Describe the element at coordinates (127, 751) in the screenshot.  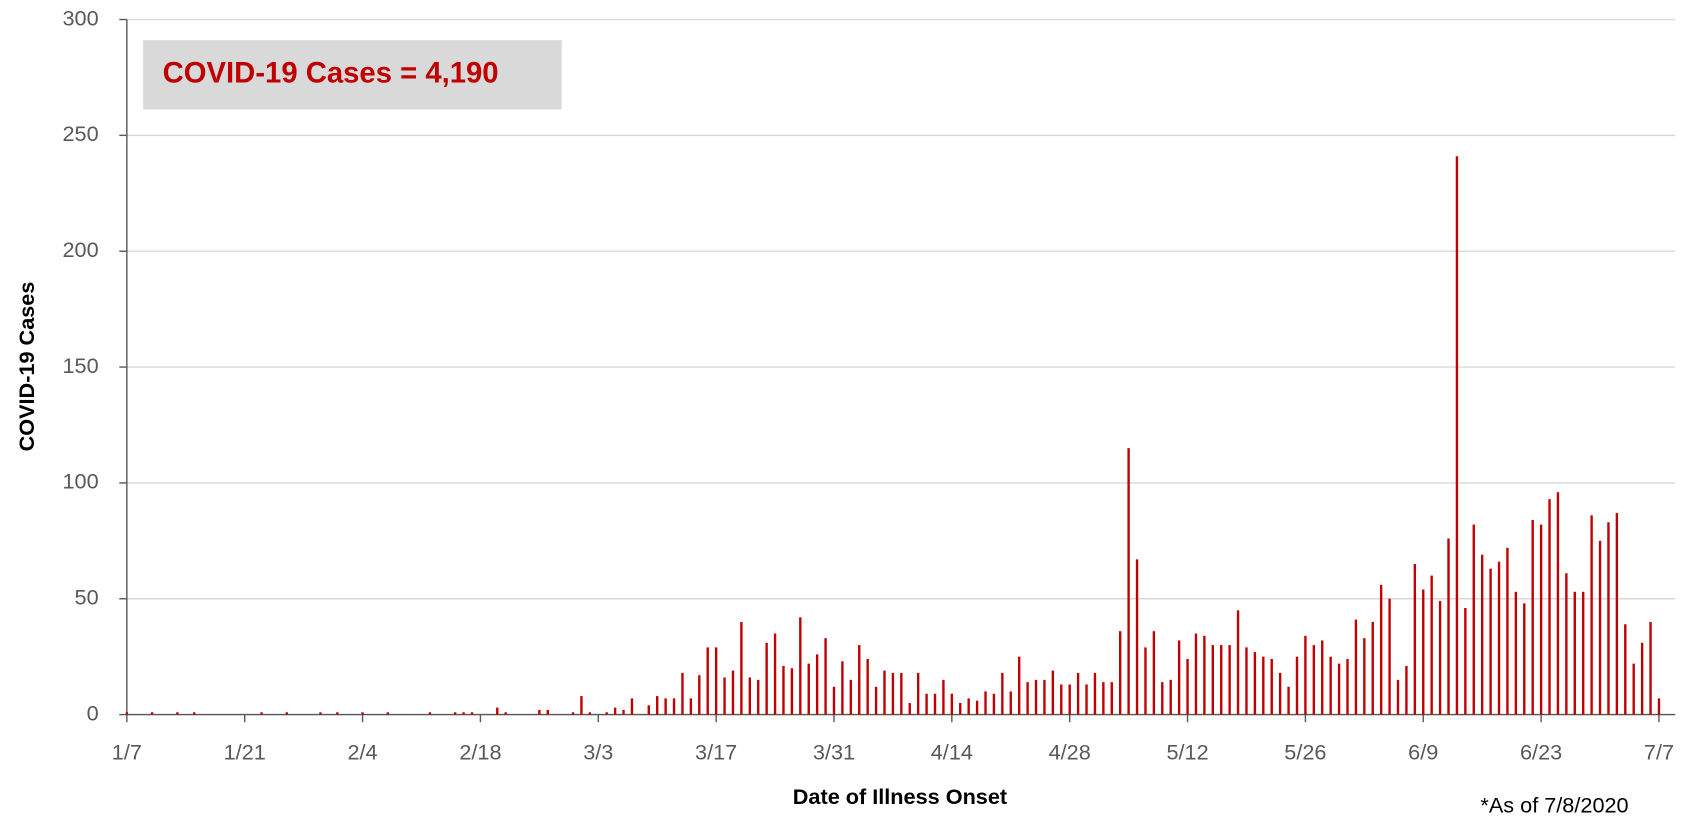
I see `x-tick-label: 1/7` at that location.